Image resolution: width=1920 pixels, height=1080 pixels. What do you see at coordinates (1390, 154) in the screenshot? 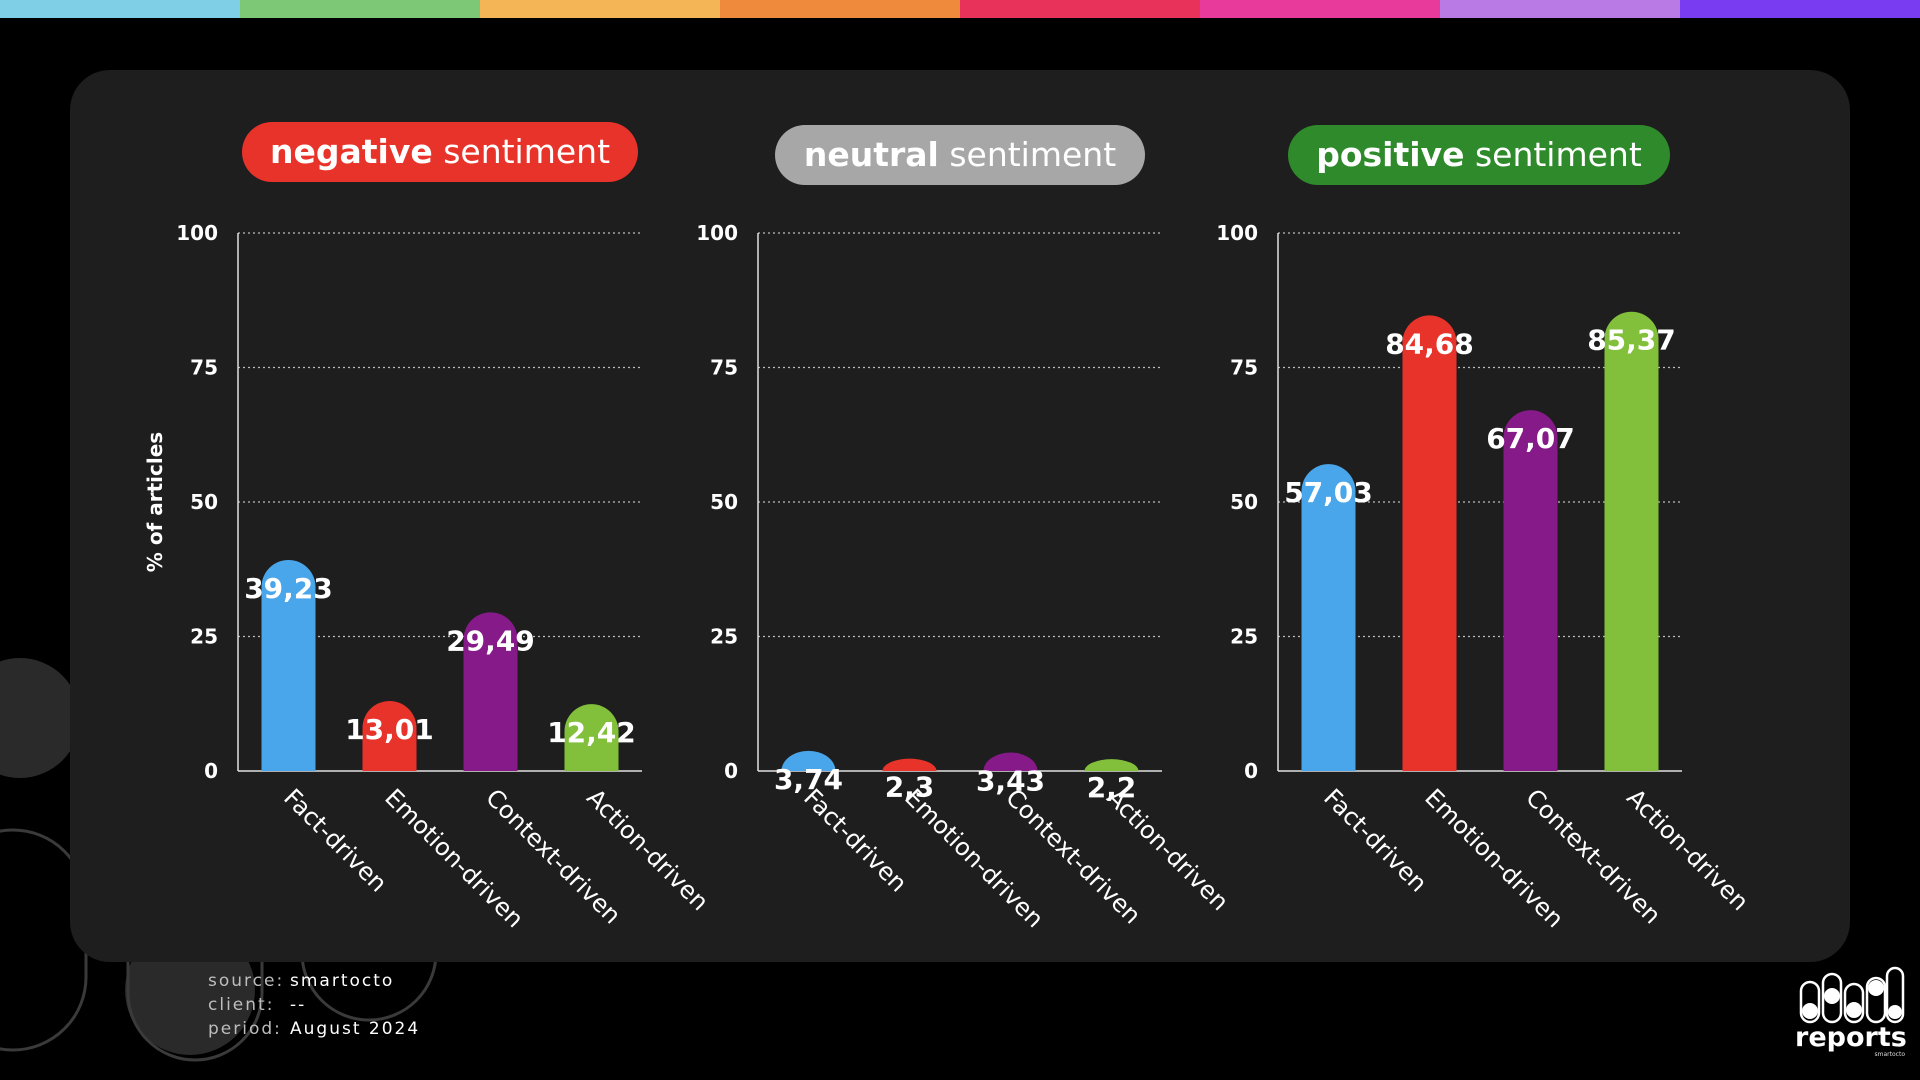
I see `chart-title-bold: positive` at bounding box center [1390, 154].